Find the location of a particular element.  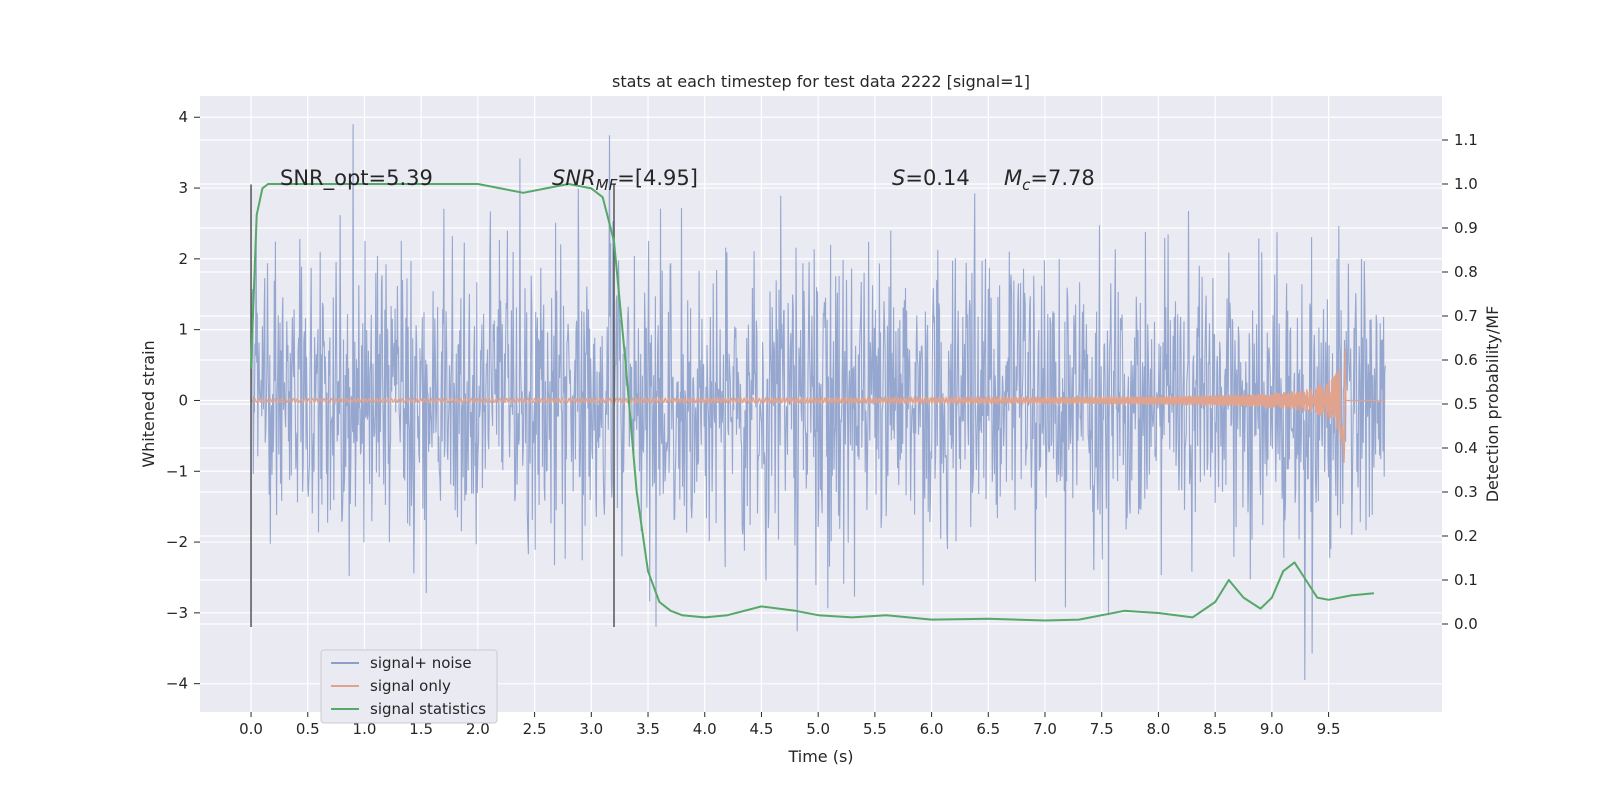

y-tick-label-8: −4 is located at coordinates (177, 684).